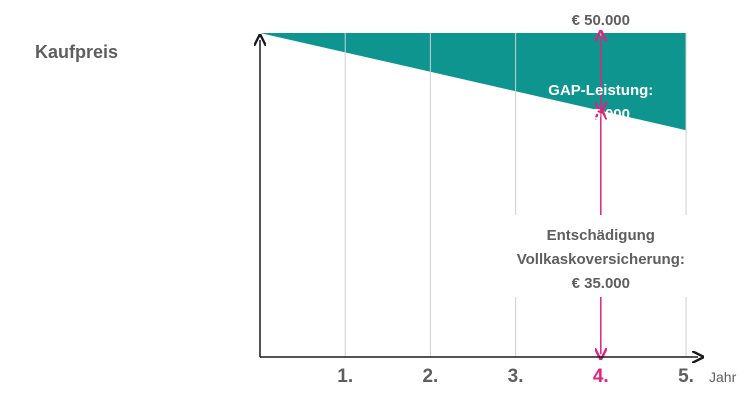  What do you see at coordinates (601, 259) in the screenshot?
I see `compensation-label-line2: Vollkaskoversicherung:` at bounding box center [601, 259].